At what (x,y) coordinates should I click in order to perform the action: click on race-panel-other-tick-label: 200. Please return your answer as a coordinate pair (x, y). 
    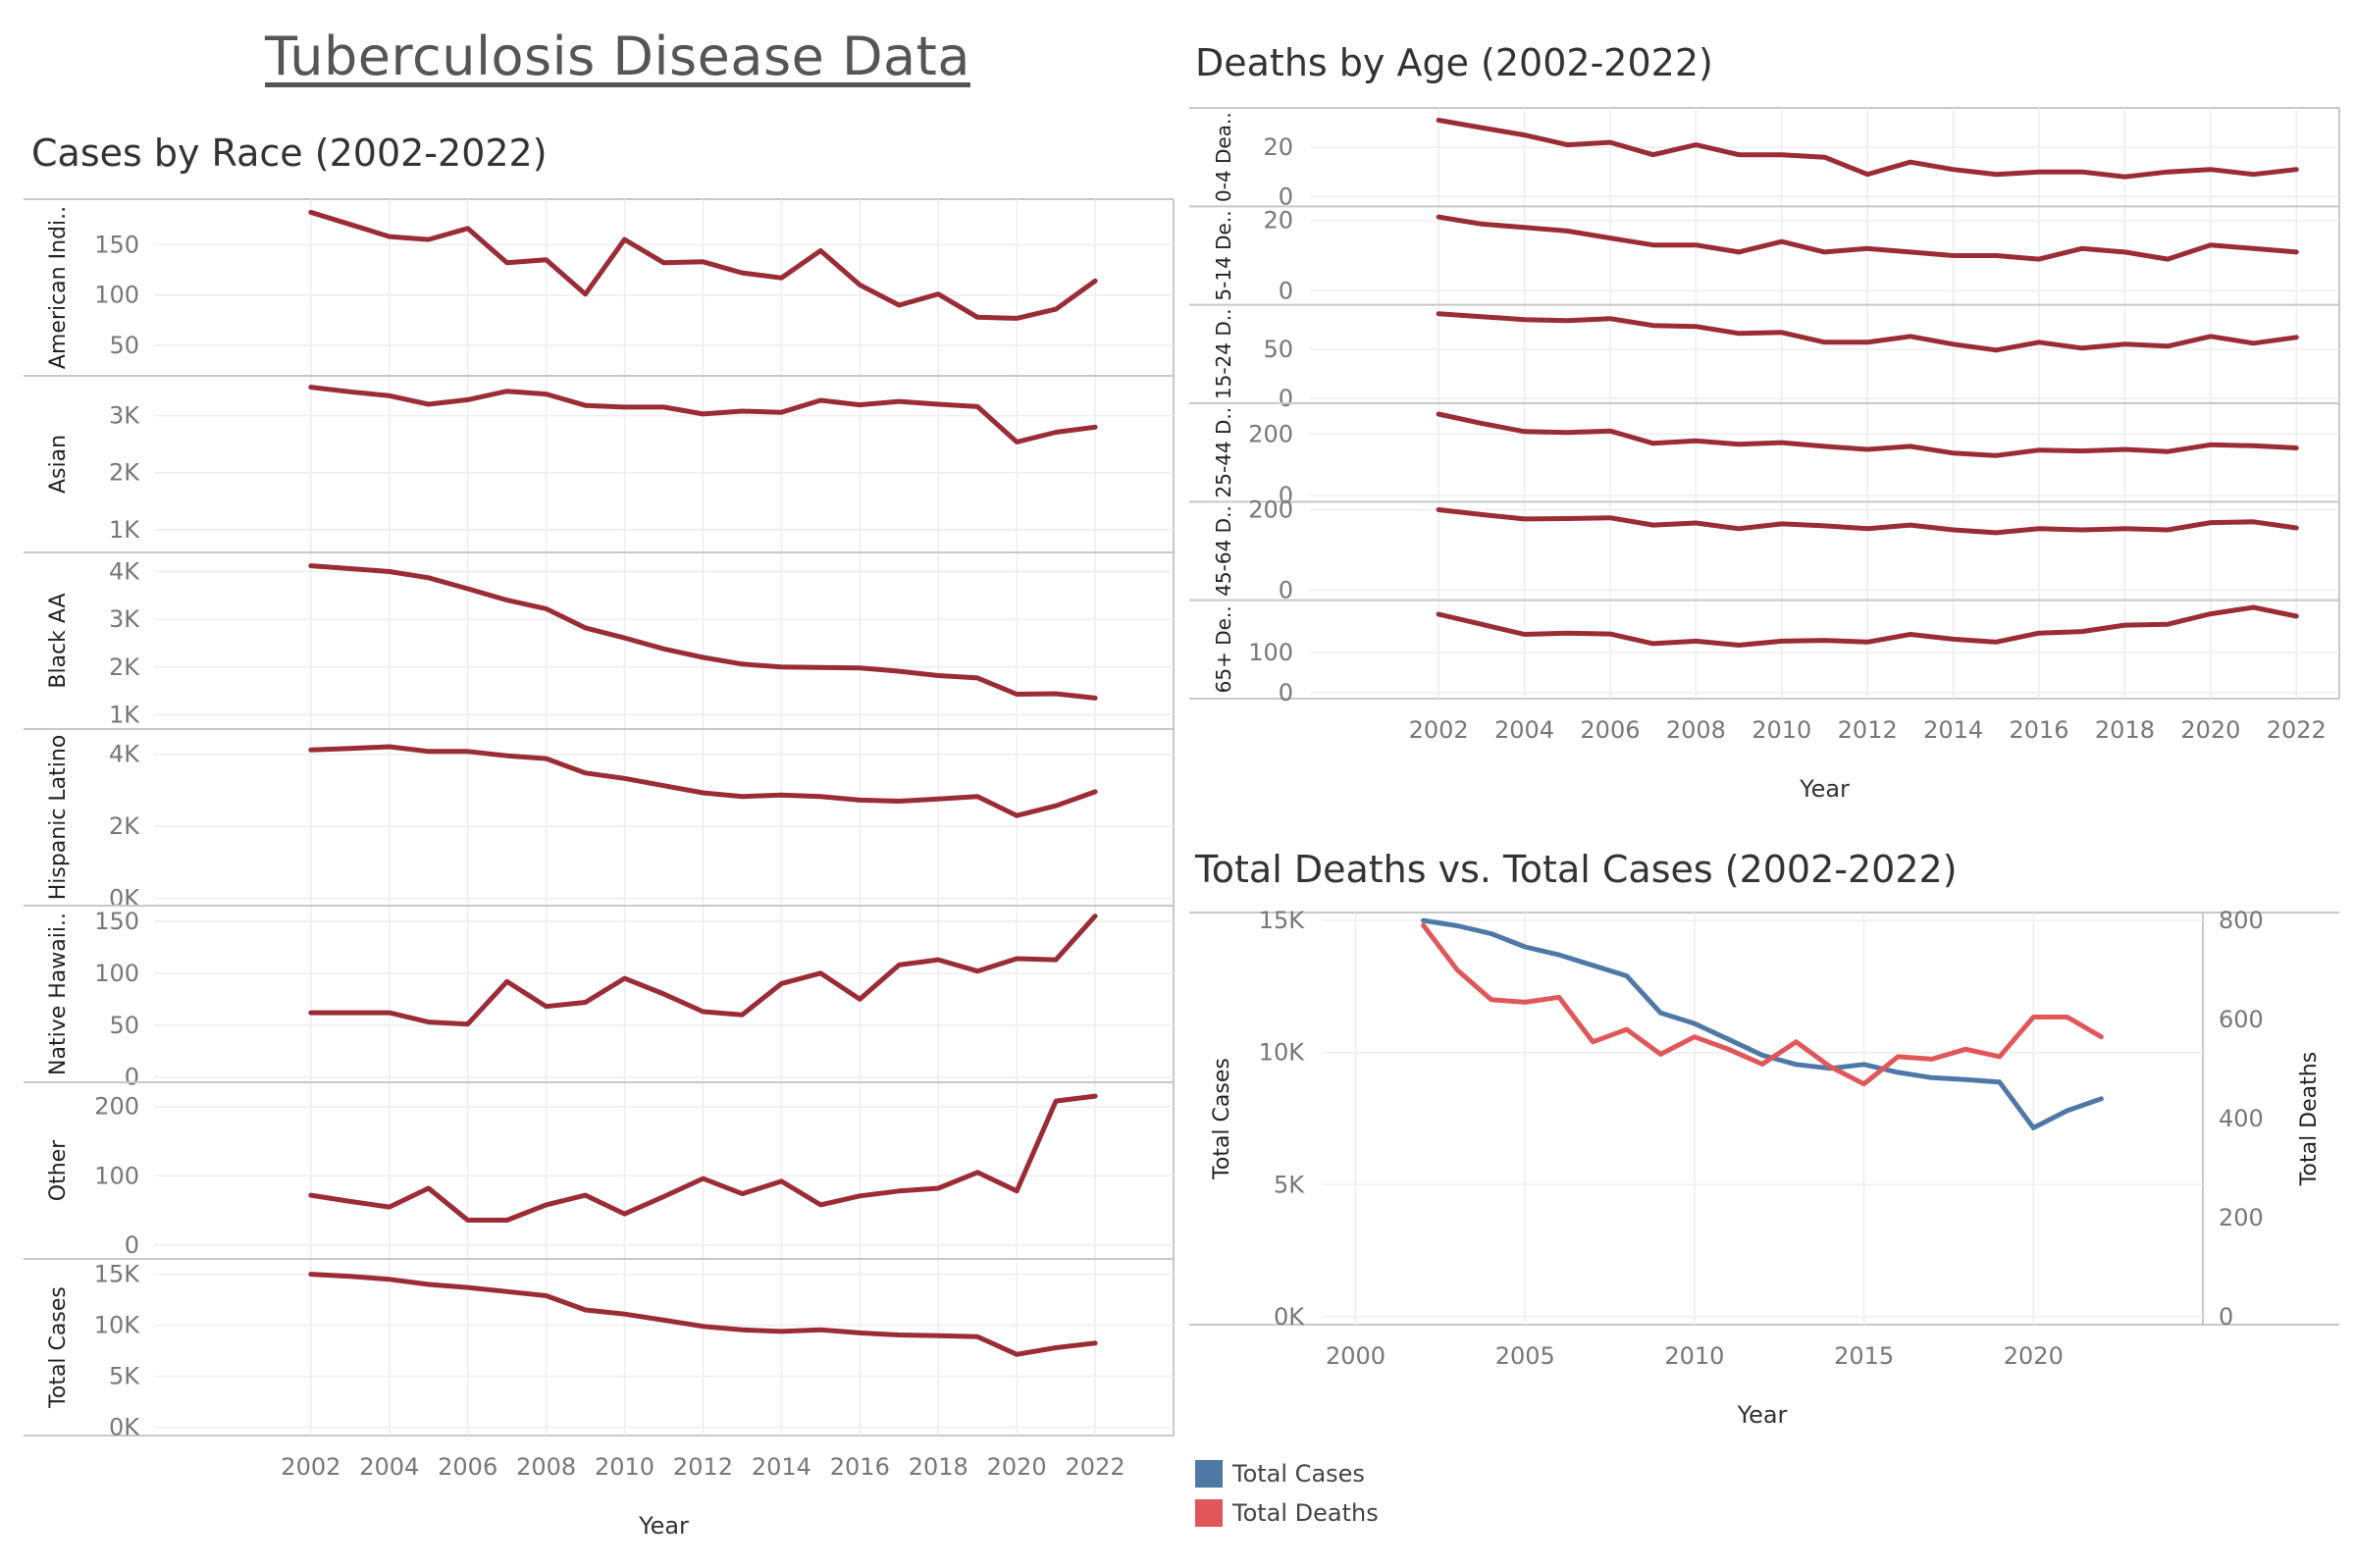
    Looking at the image, I should click on (117, 1107).